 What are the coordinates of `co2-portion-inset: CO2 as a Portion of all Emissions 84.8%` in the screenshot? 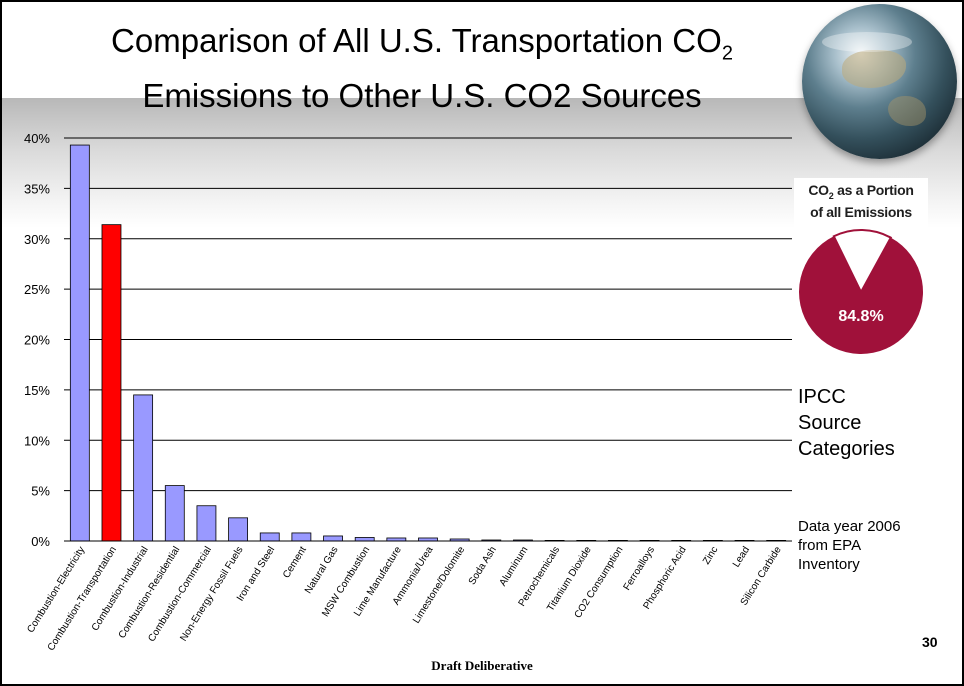 It's located at (861, 272).